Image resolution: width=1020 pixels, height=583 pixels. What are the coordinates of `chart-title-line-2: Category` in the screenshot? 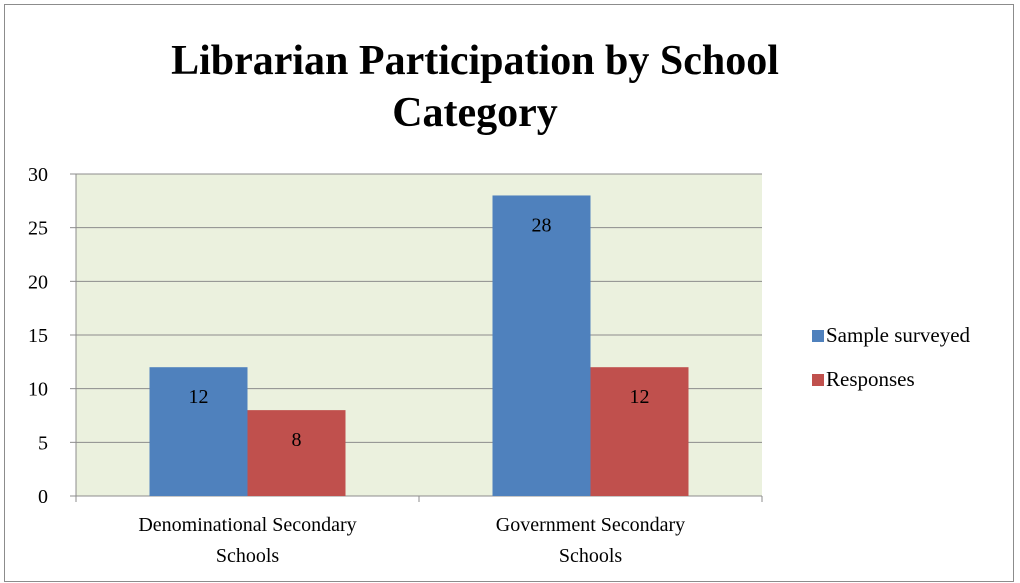 It's located at (475, 113).